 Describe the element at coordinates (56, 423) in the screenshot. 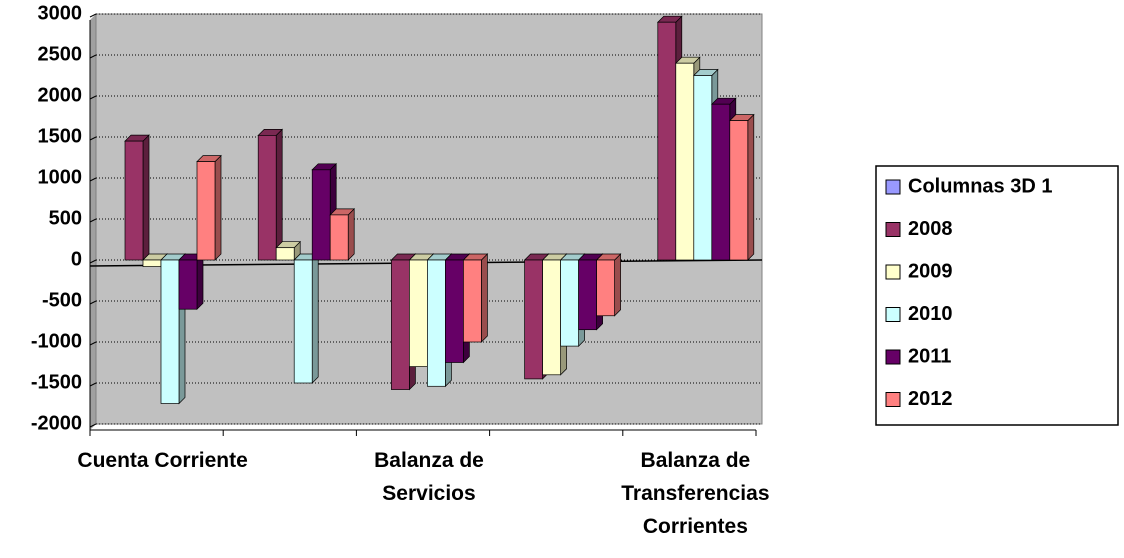

I see `y-tick-label: -2000` at that location.